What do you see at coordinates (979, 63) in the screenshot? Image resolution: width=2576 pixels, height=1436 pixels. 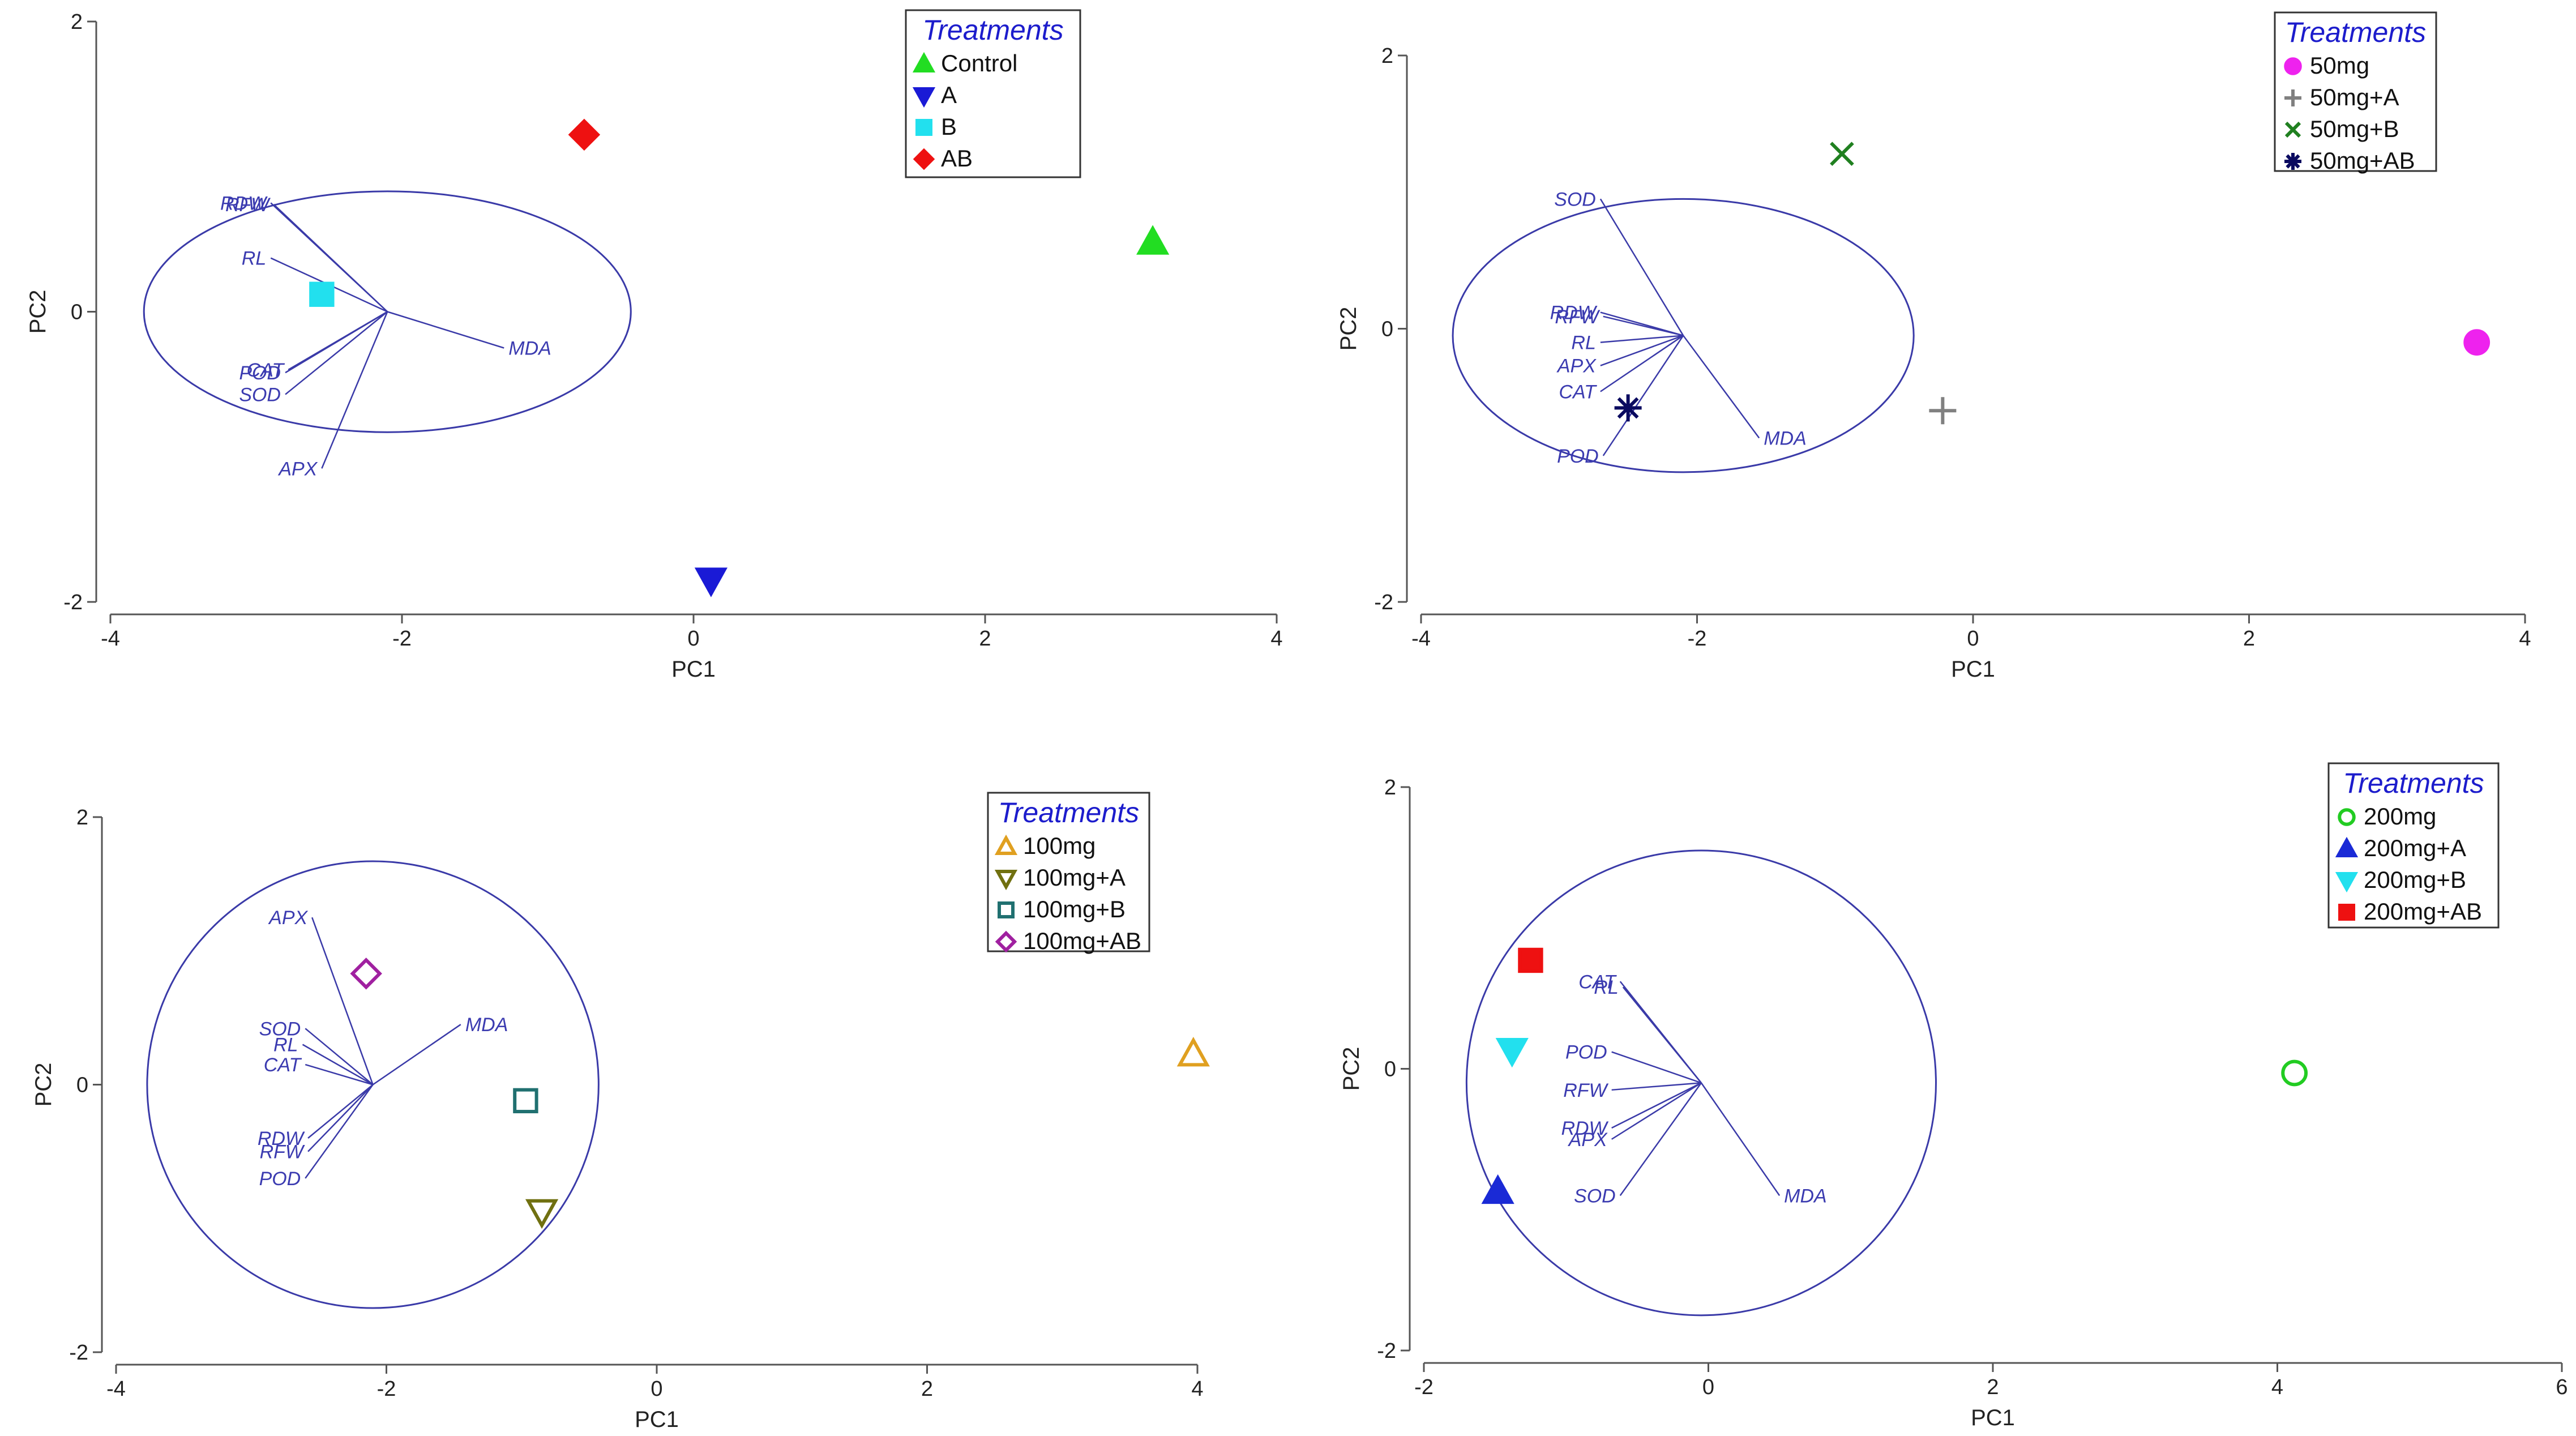 I see `legend-entry: Control` at bounding box center [979, 63].